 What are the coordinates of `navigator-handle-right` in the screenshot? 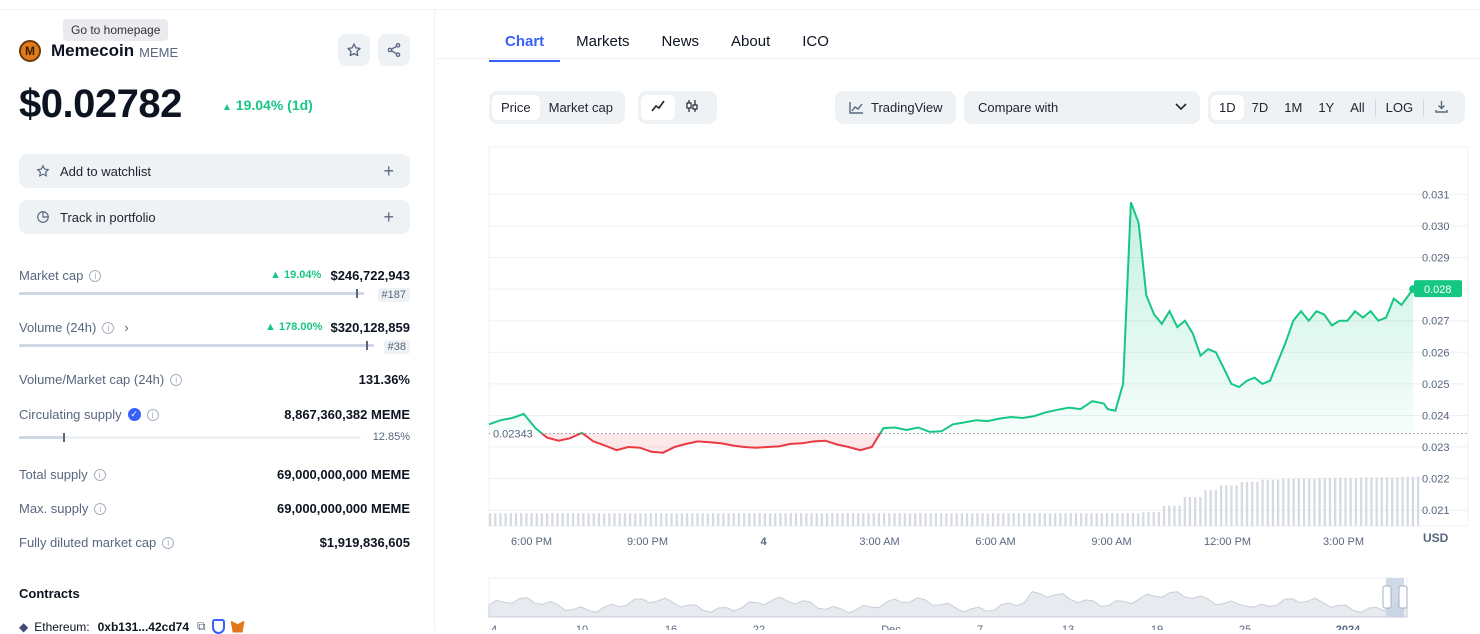 It's located at (1403, 597).